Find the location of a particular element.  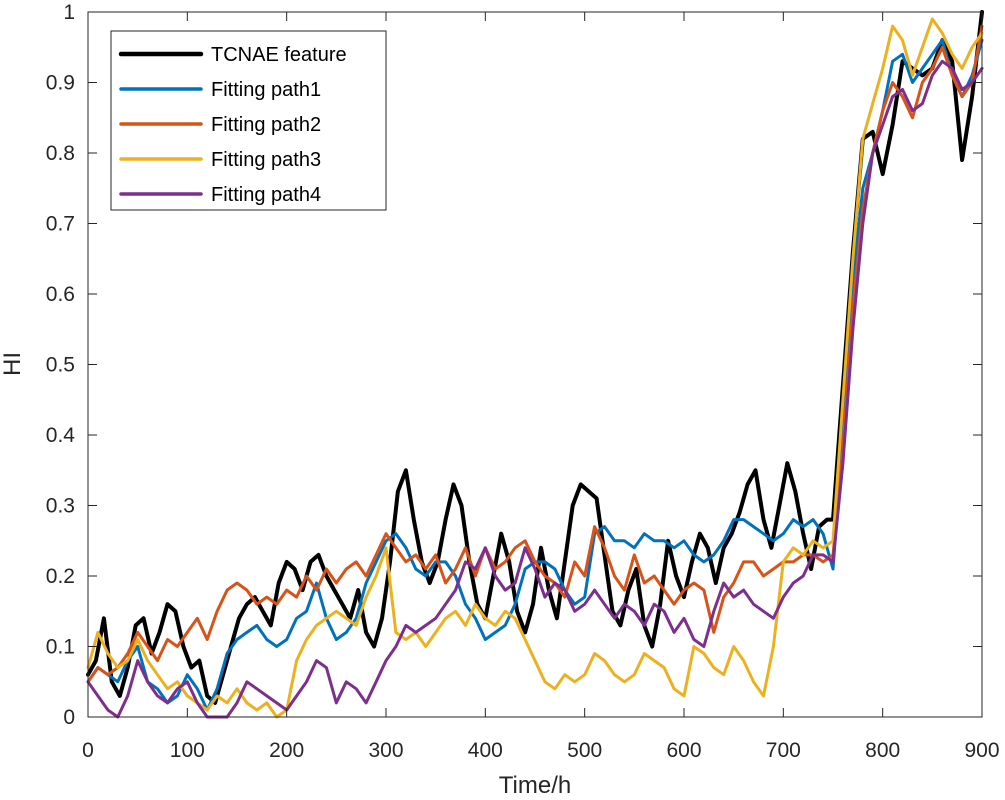

legend-label-2: Fitting path1 is located at coordinates (266, 90).